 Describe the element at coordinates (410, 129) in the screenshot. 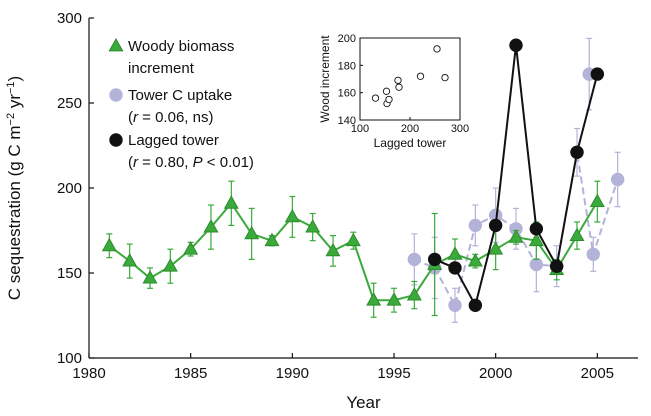

I see `inset-x-tick-label-200: 200` at that location.